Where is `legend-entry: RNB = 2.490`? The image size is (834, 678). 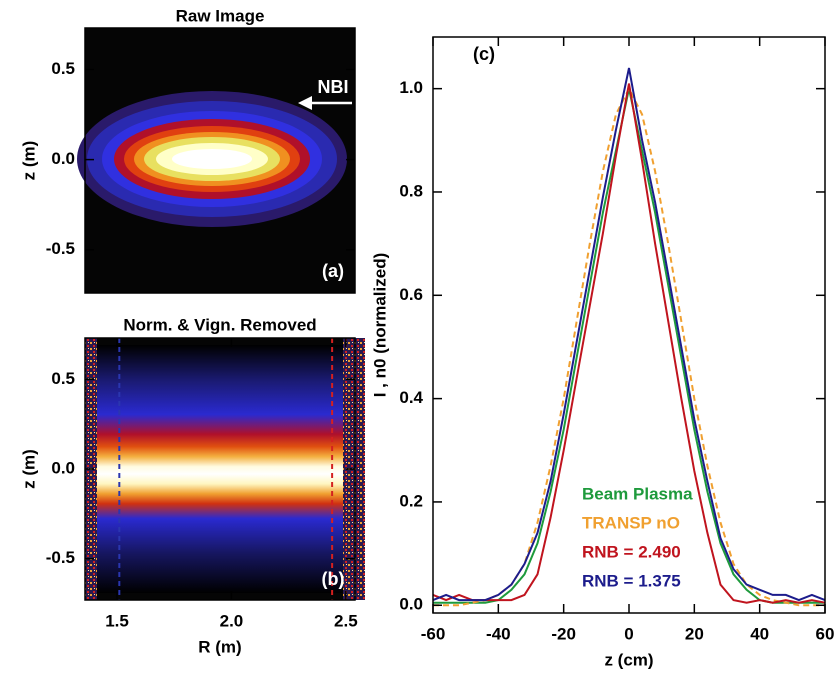
legend-entry: RNB = 2.490 is located at coordinates (631, 551).